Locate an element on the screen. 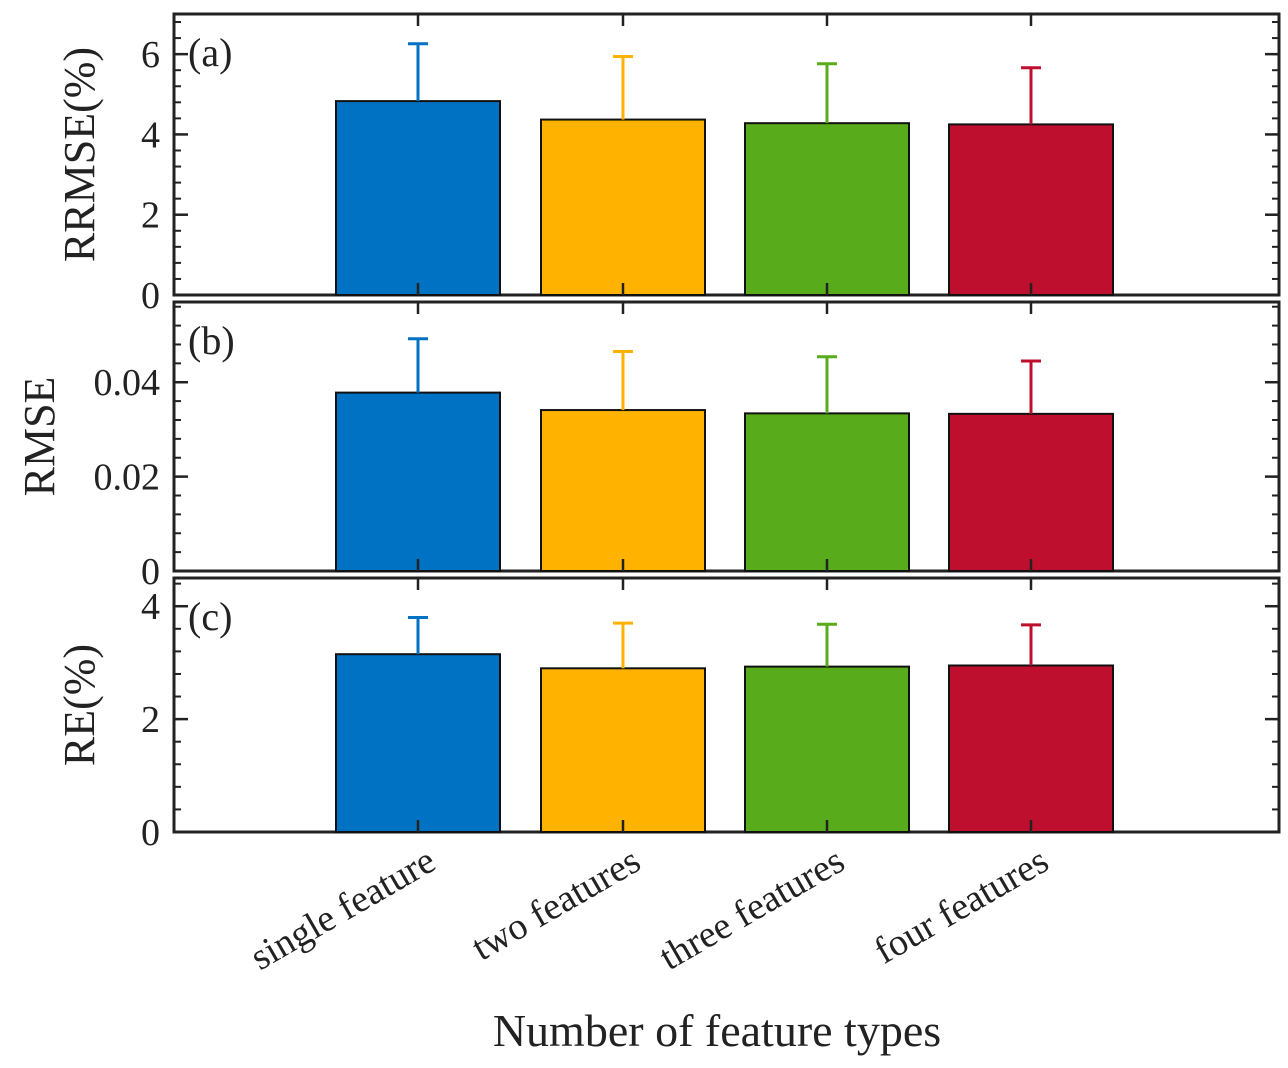  panel-label: (c) is located at coordinates (210, 616).